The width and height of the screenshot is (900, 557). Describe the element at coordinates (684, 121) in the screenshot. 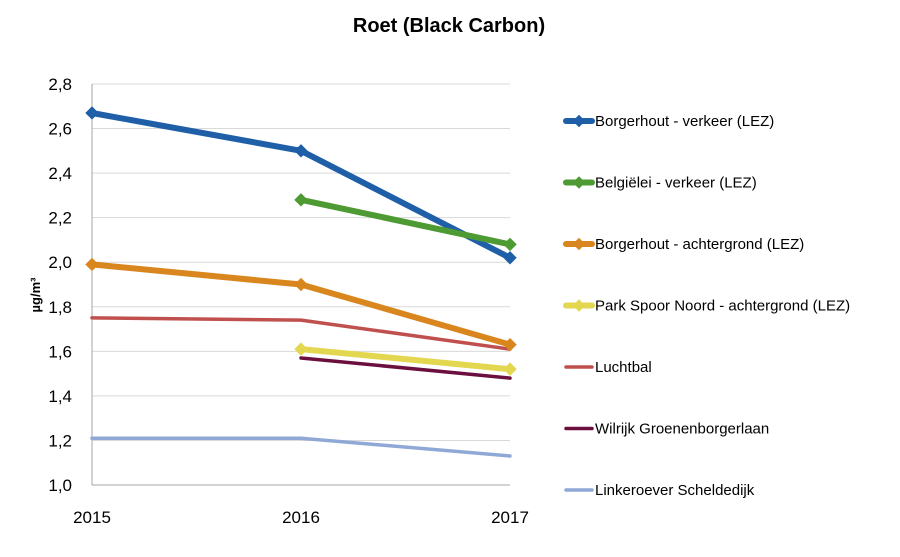

I see `legend-label: Borgerhout - verkeer (LEZ)` at that location.